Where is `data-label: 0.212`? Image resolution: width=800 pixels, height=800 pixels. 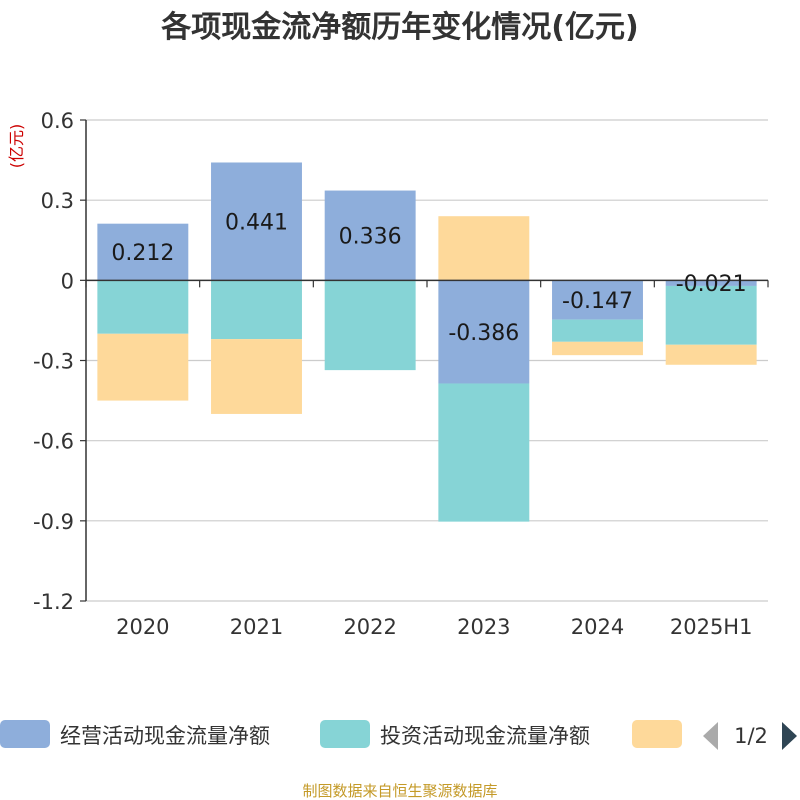
data-label: 0.212 is located at coordinates (142, 253).